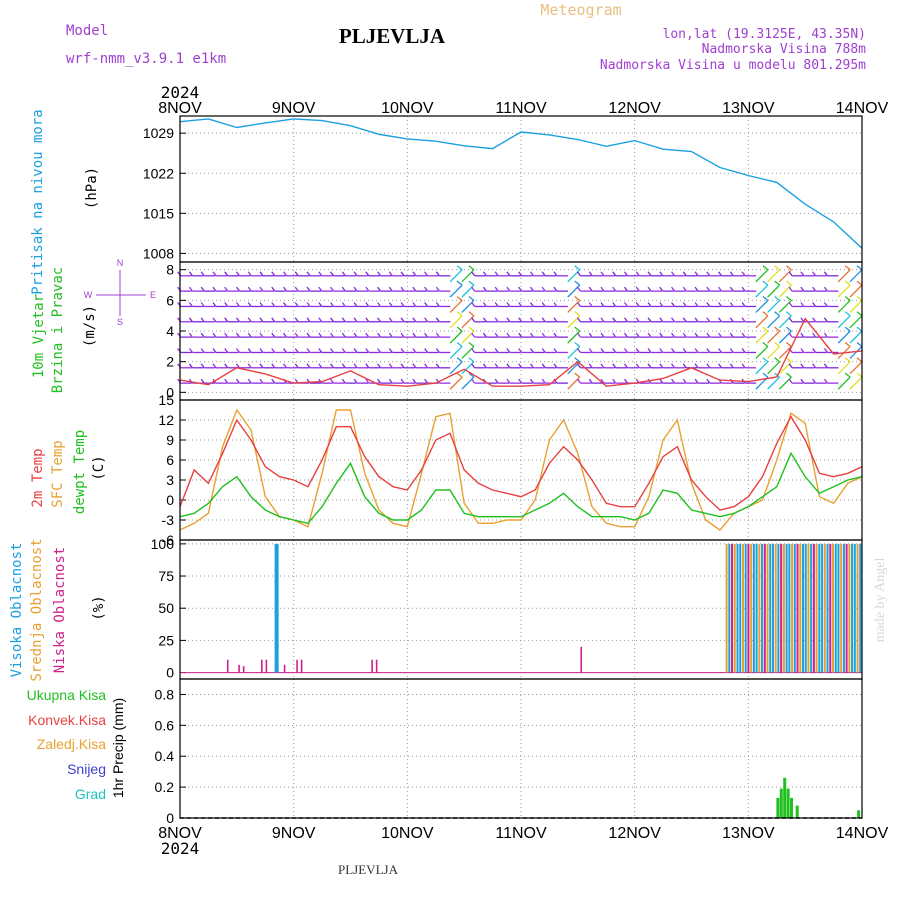 This screenshot has width=900, height=905. Describe the element at coordinates (521, 183) in the screenshot. I see `pressure-line` at that location.